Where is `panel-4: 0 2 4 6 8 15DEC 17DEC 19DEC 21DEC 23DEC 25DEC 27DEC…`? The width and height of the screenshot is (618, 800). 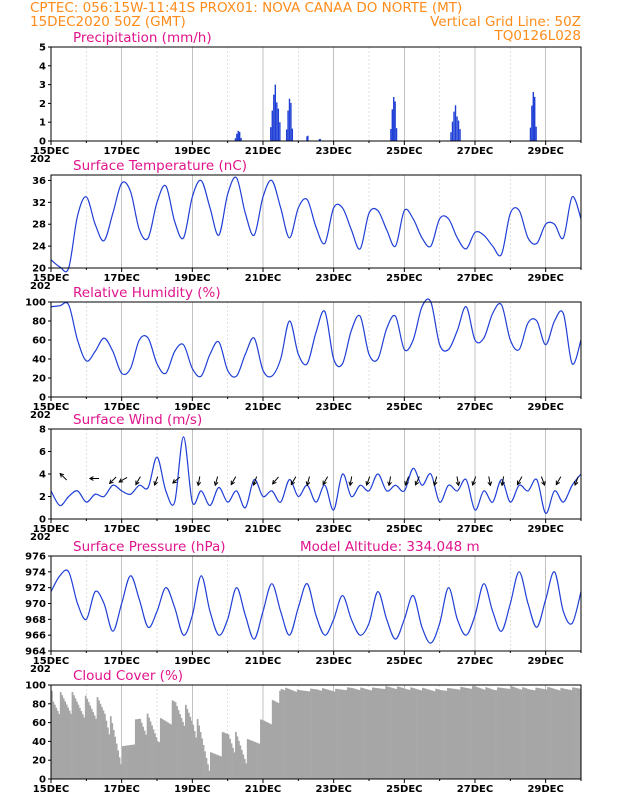 panel-4: 0 2 4 6 8 15DEC 17DEC 19DEC 21DEC 23DEC 25DEC 27DEC… is located at coordinates (306, 477).